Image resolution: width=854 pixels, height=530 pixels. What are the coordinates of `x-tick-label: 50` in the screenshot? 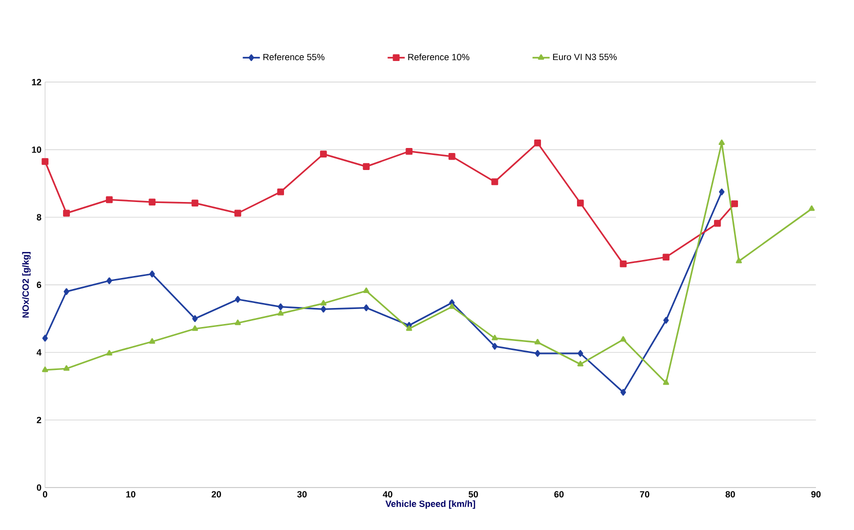 It's located at (473, 494).